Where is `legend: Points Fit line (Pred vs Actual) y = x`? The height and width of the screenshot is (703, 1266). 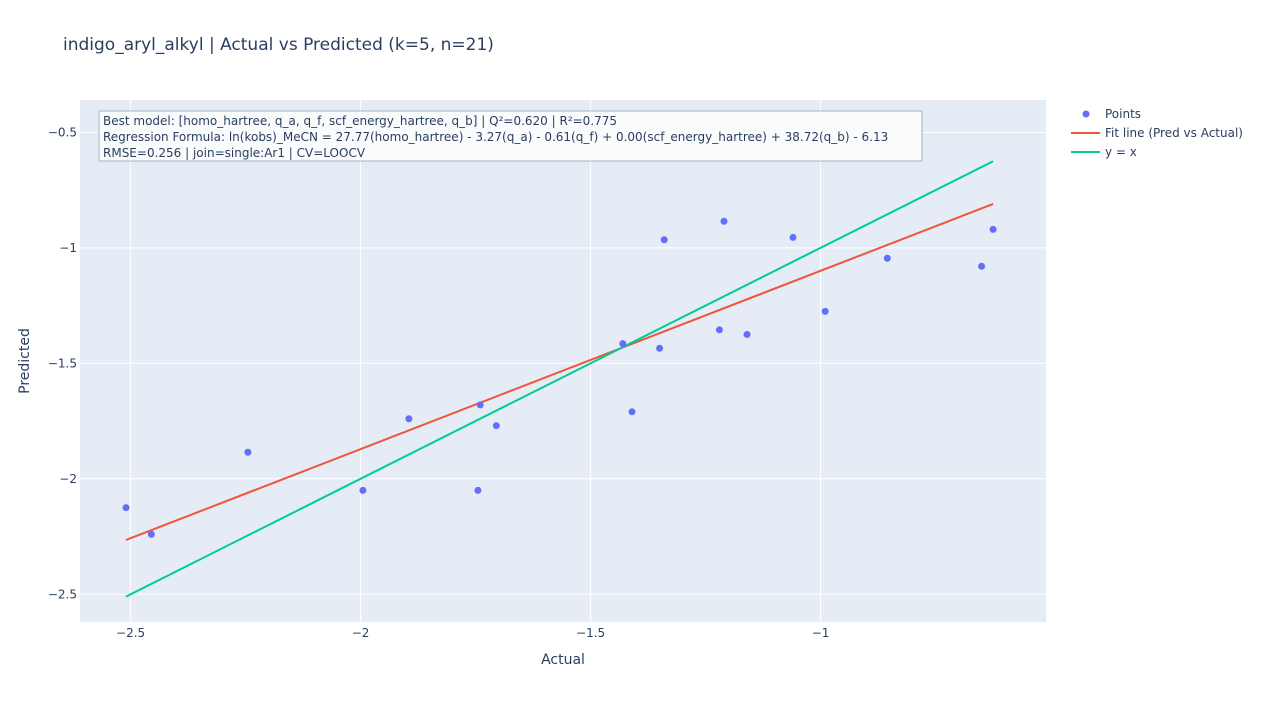
legend: Points Fit line (Pred vs Actual) y = x is located at coordinates (1157, 133).